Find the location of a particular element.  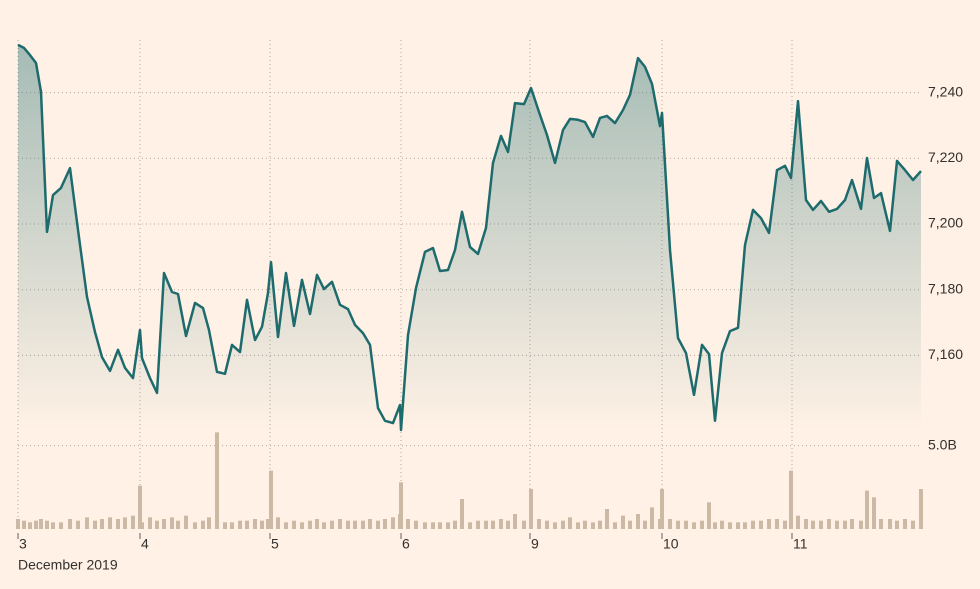

y-tick-label: 7,160 is located at coordinates (945, 354).